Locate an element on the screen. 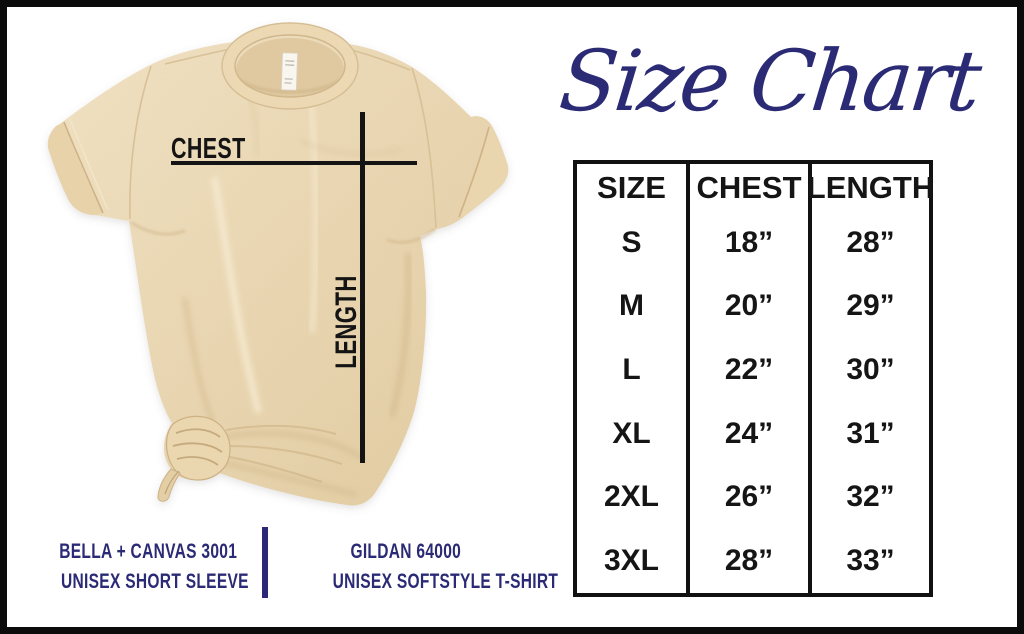  table-cell-chest: 26” is located at coordinates (751, 497).